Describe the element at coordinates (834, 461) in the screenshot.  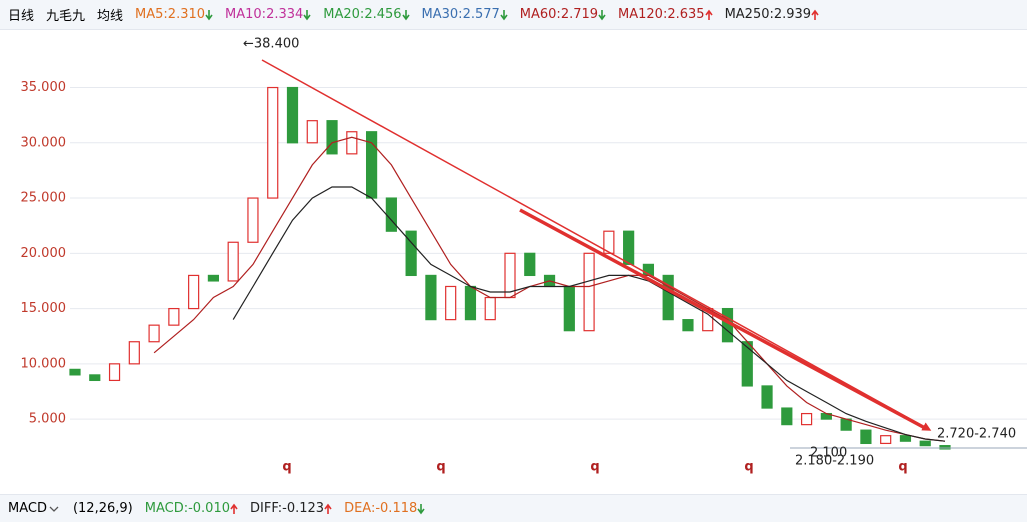
I see `annotation: 2.180-2.190` at that location.